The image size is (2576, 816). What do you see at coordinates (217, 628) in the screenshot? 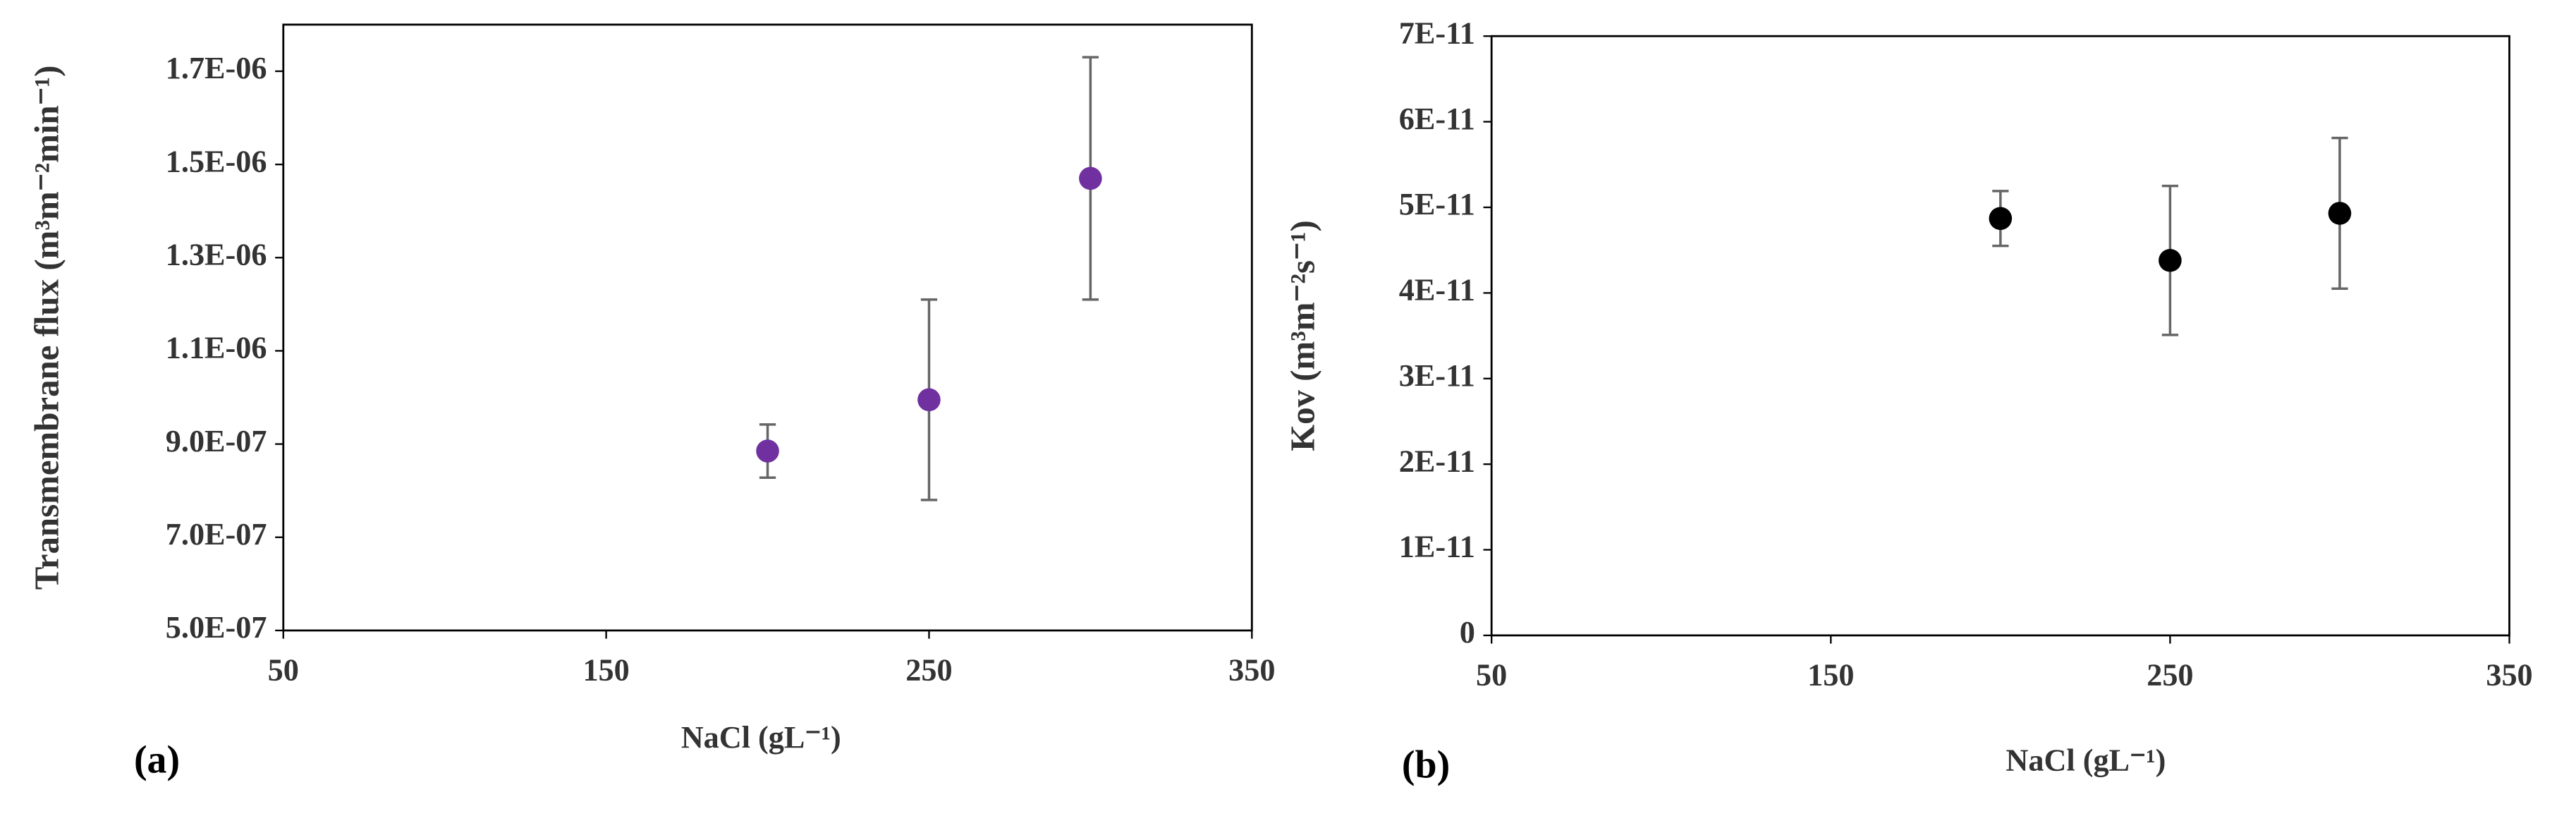
I see `y-tick-label: 5.0E-07` at bounding box center [217, 628].